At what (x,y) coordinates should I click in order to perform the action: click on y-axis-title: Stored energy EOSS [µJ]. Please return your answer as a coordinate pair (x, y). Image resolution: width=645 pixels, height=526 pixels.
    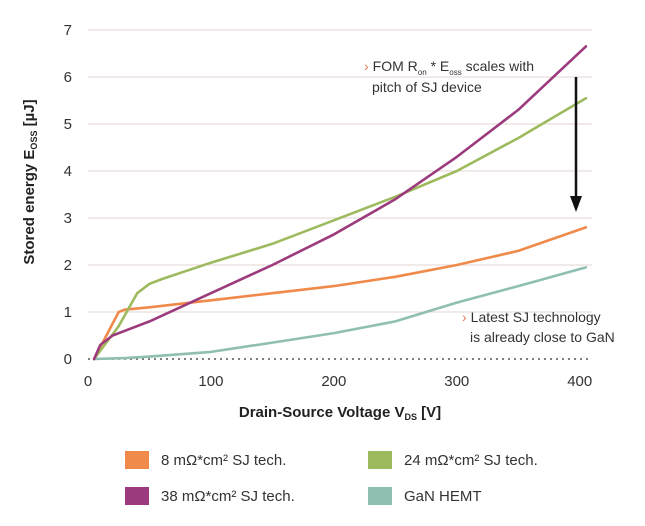
    Looking at the image, I should click on (30, 181).